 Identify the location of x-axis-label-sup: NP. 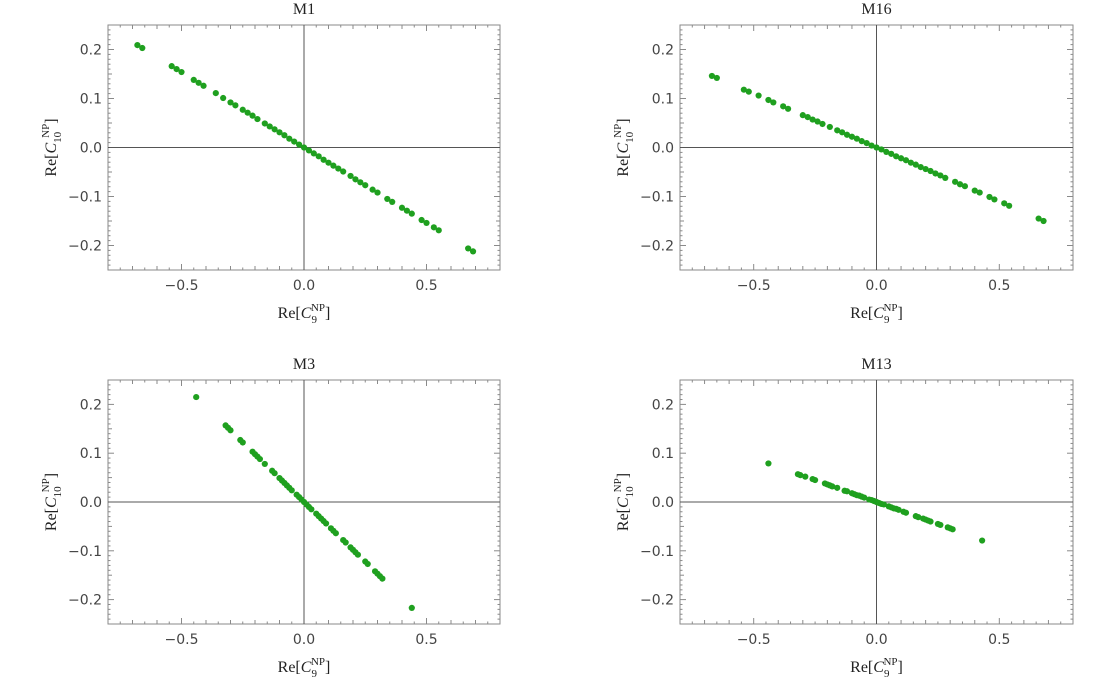
(890, 308).